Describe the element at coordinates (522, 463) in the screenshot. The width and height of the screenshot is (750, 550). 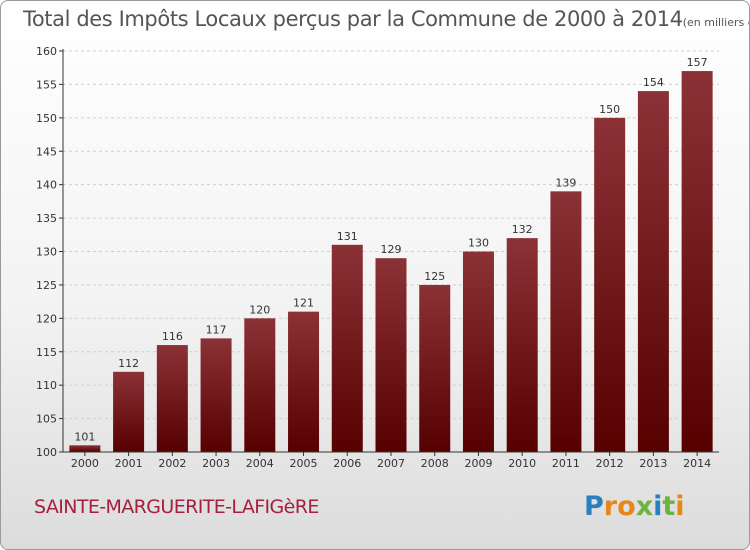
I see `x-tick-label: 2010` at that location.